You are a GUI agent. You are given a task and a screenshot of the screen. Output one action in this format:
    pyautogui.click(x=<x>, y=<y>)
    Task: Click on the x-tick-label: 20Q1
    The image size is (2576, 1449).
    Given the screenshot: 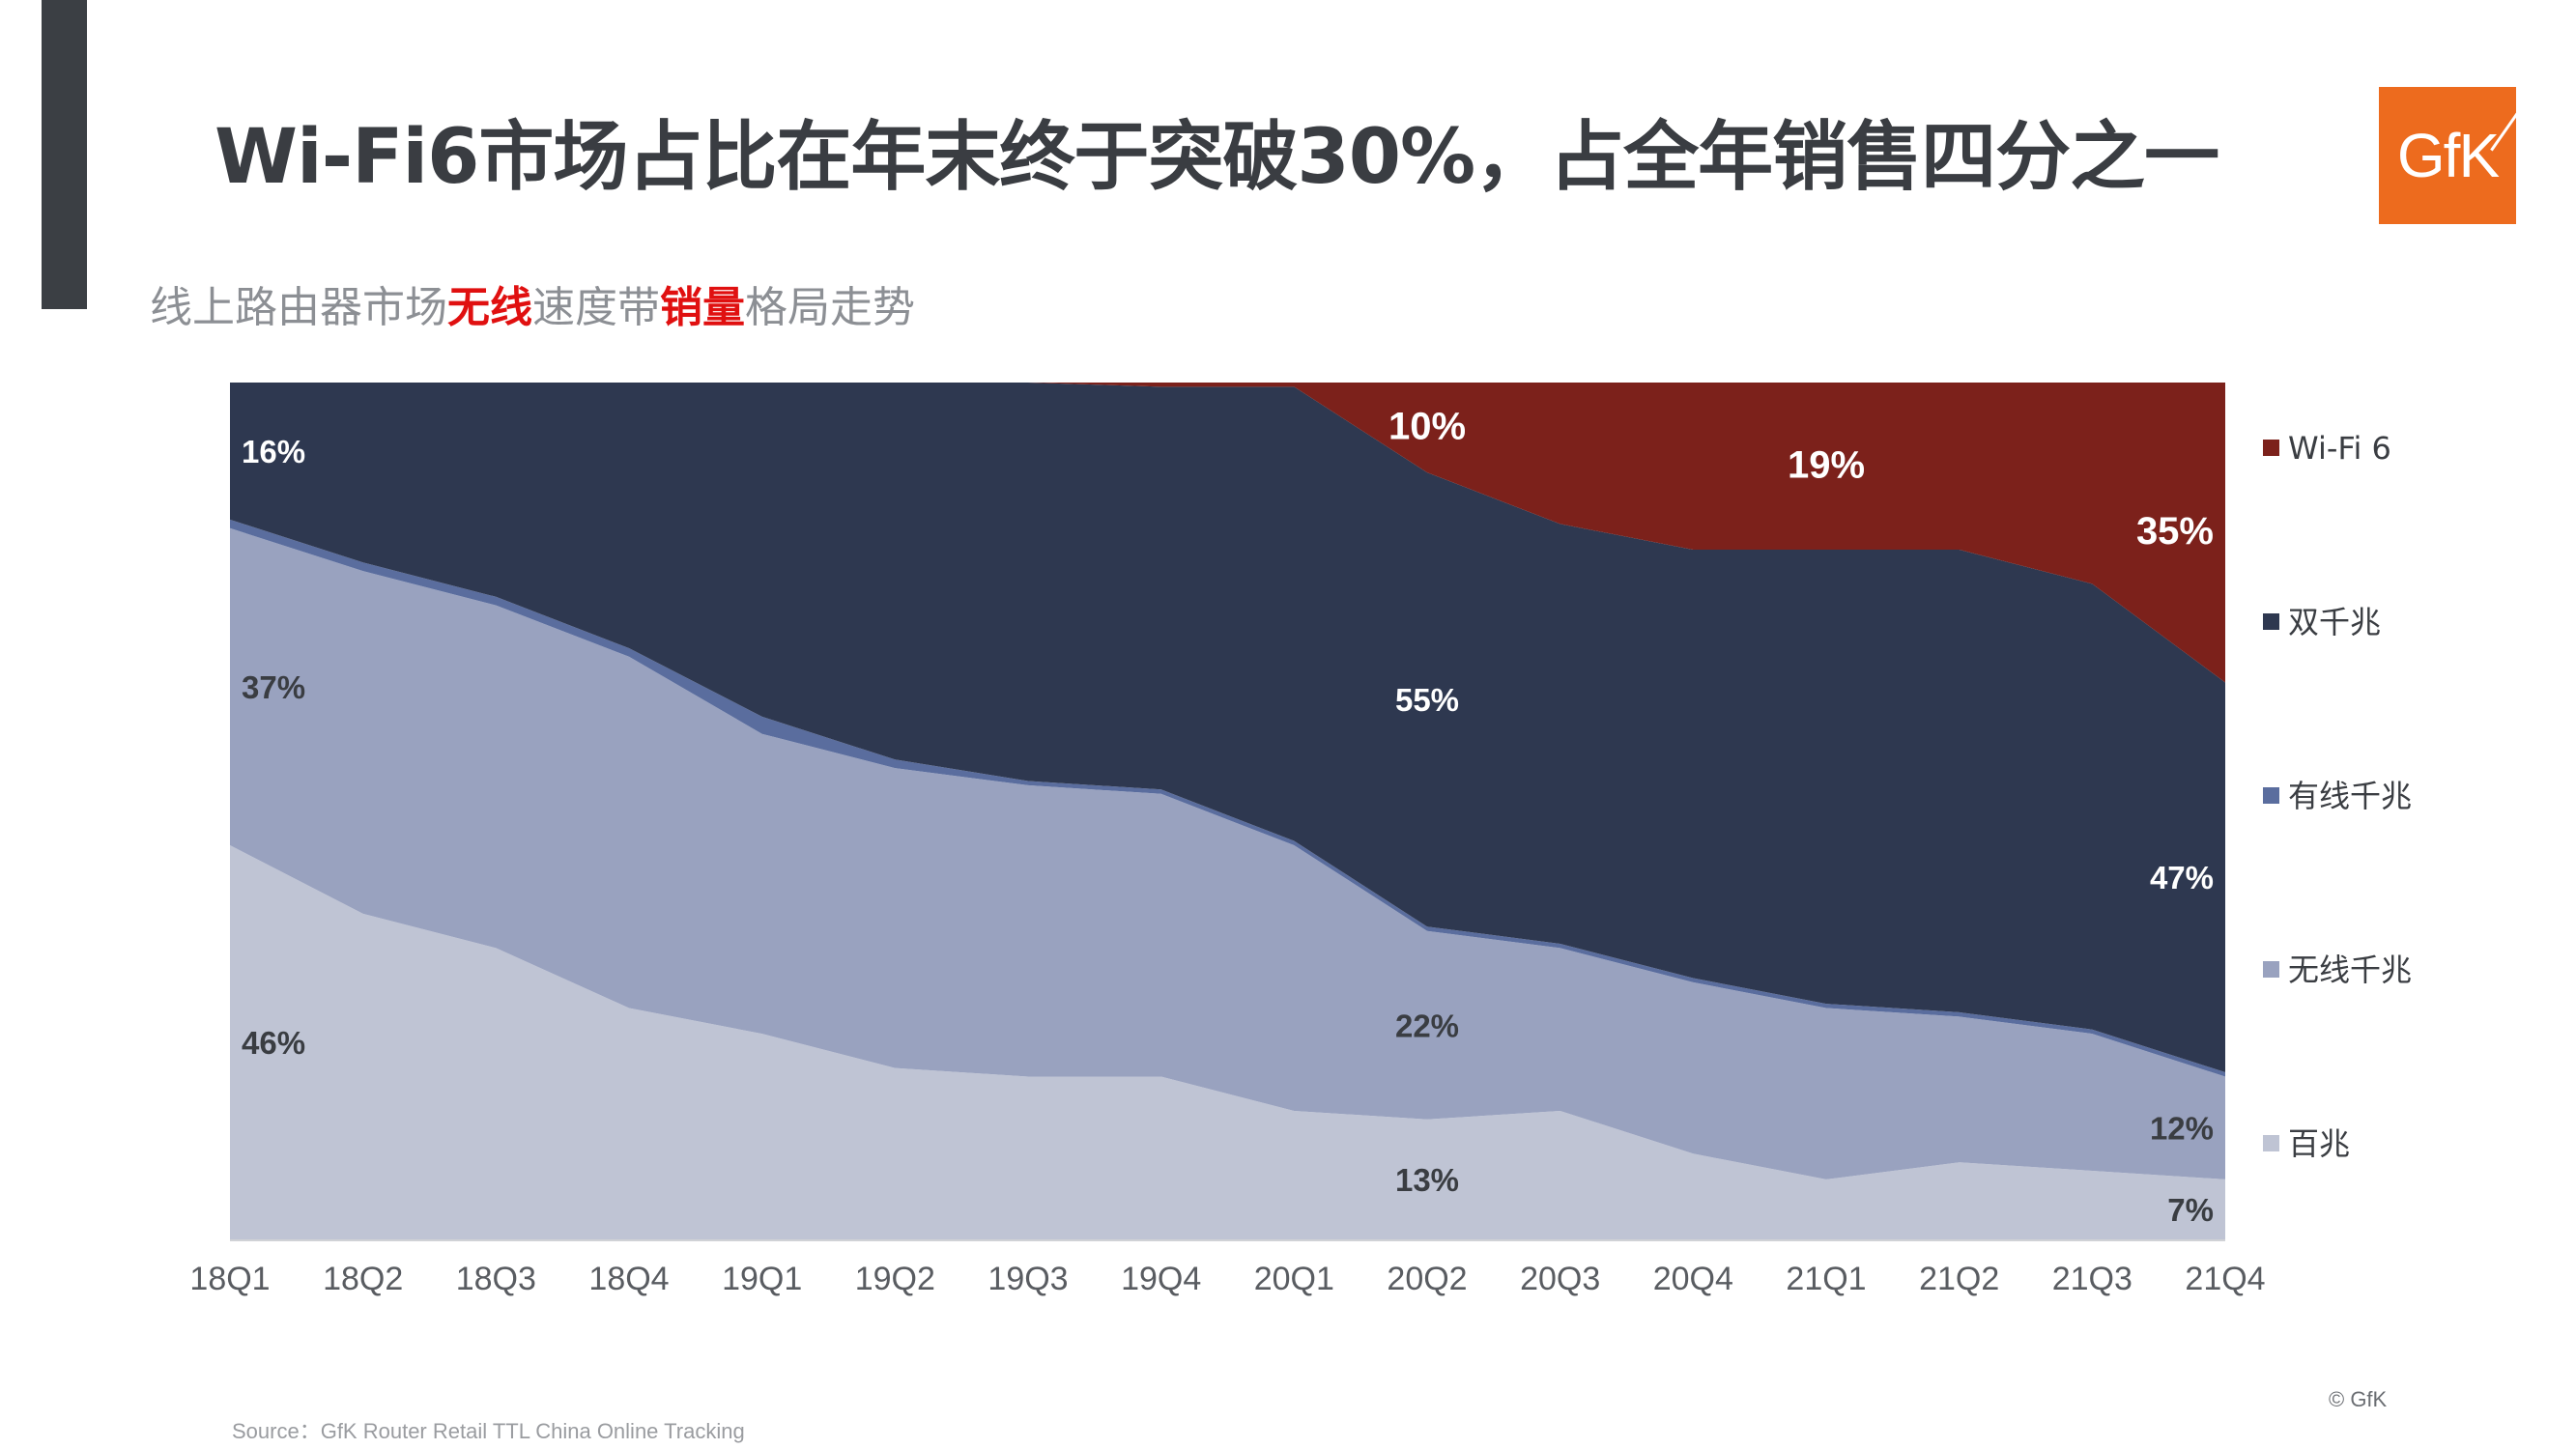 What is the action you would take?
    pyautogui.click(x=1294, y=1279)
    